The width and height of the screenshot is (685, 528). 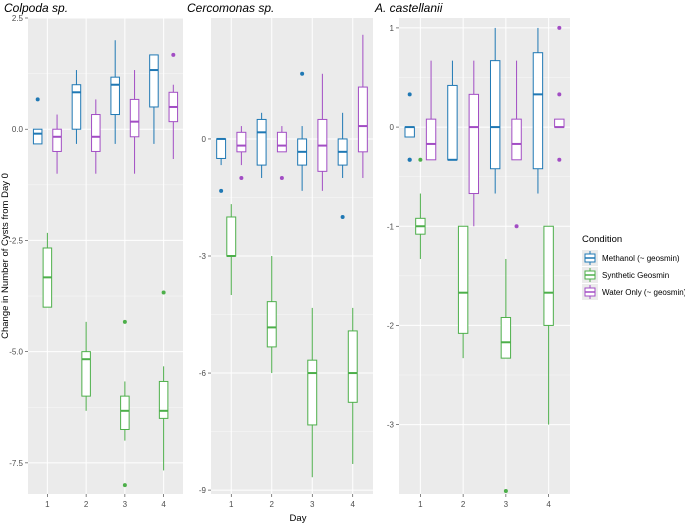 What do you see at coordinates (643, 292) in the screenshot?
I see `legend-label-water: Water Only (~ geosmin)` at bounding box center [643, 292].